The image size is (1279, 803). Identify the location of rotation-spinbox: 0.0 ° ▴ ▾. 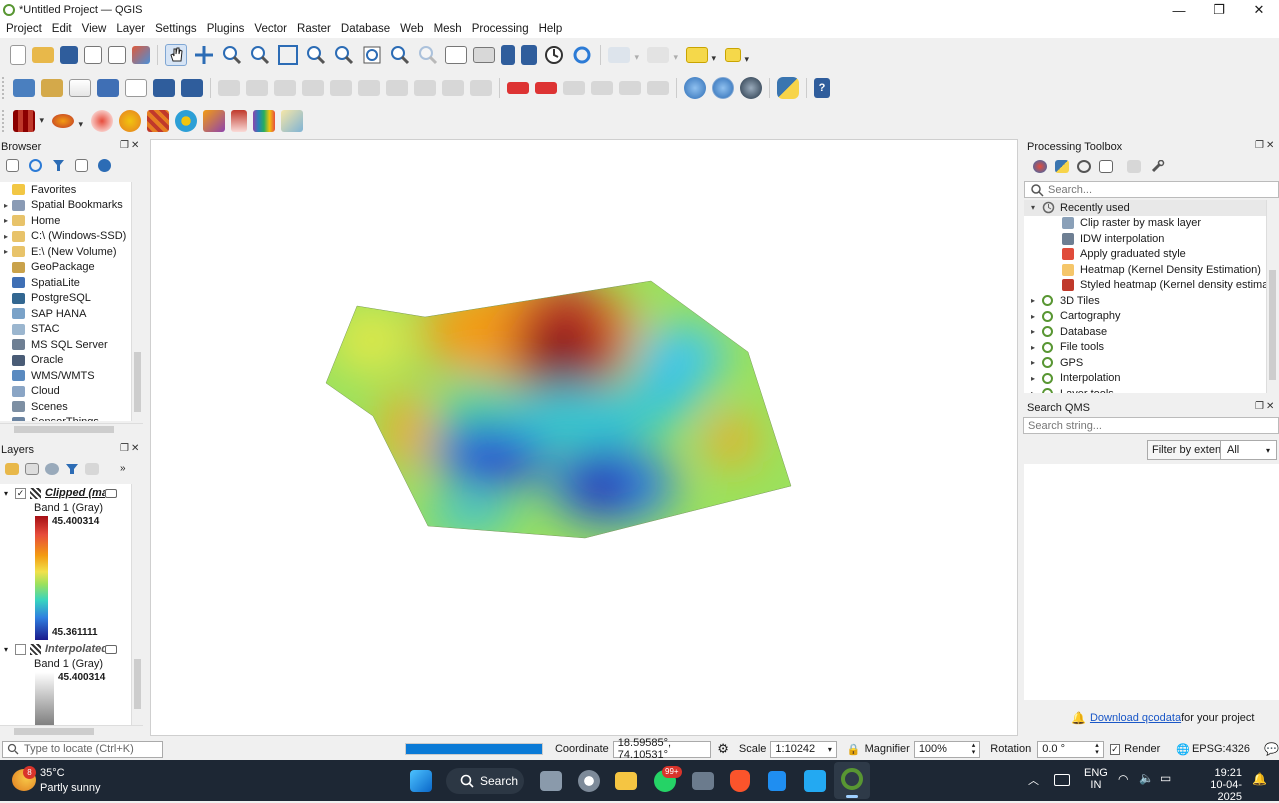
(1070, 749).